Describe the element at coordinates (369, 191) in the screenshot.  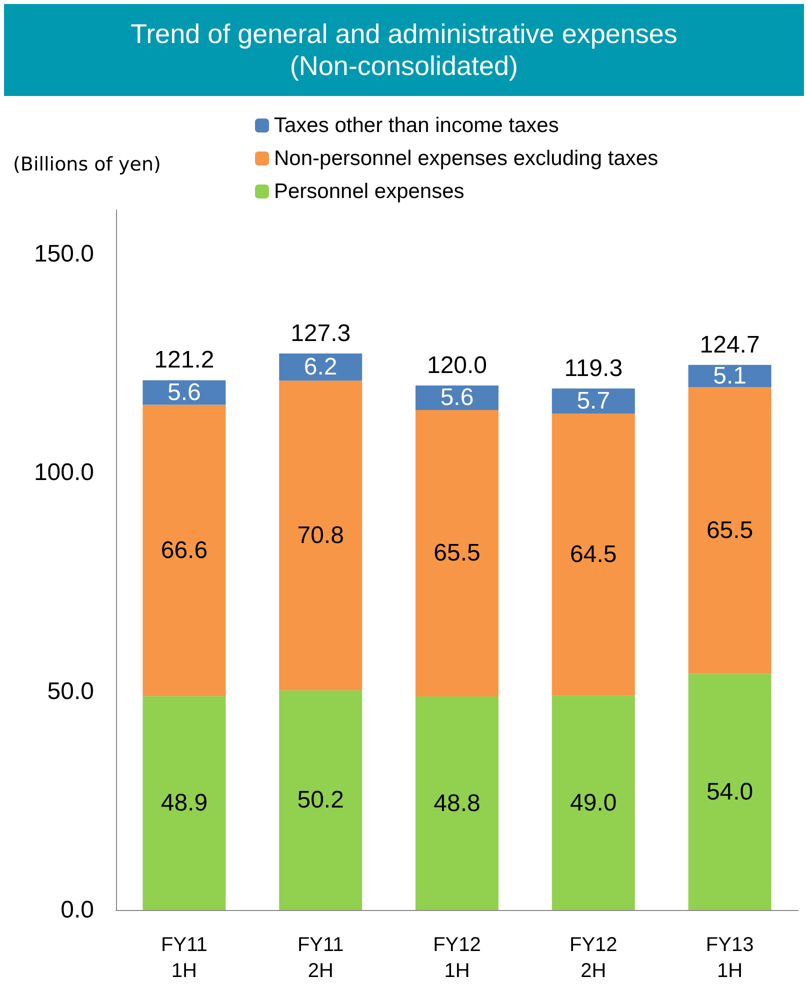
I see `legend-label: Personnel expenses` at that location.